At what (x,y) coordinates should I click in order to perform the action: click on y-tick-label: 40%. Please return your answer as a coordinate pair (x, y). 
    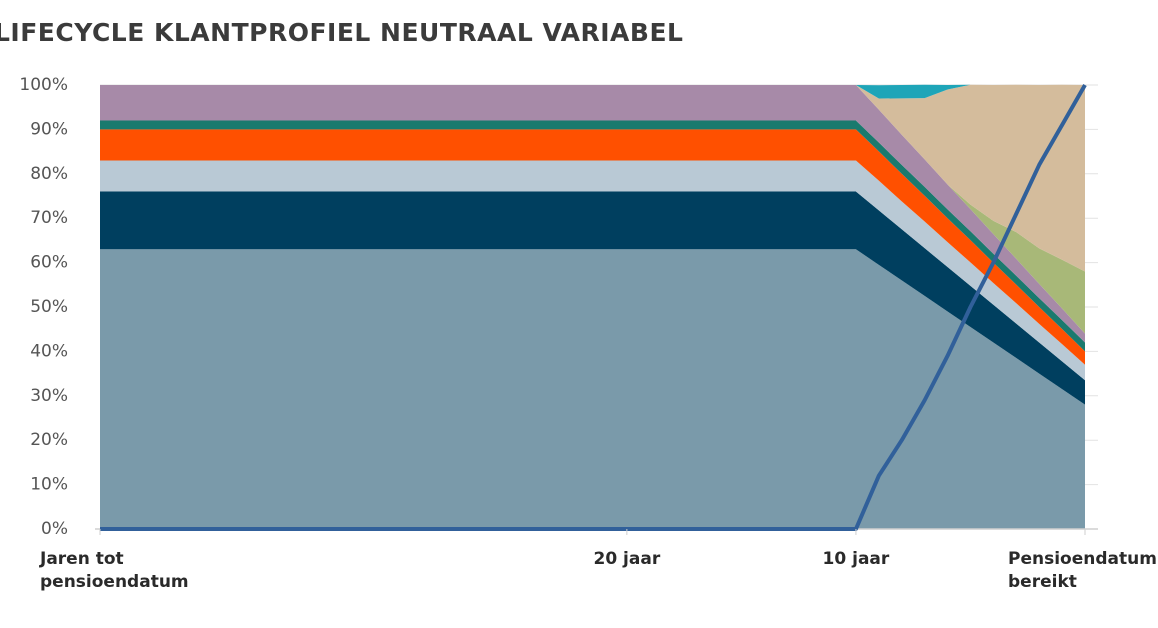
    Looking at the image, I should click on (49, 351).